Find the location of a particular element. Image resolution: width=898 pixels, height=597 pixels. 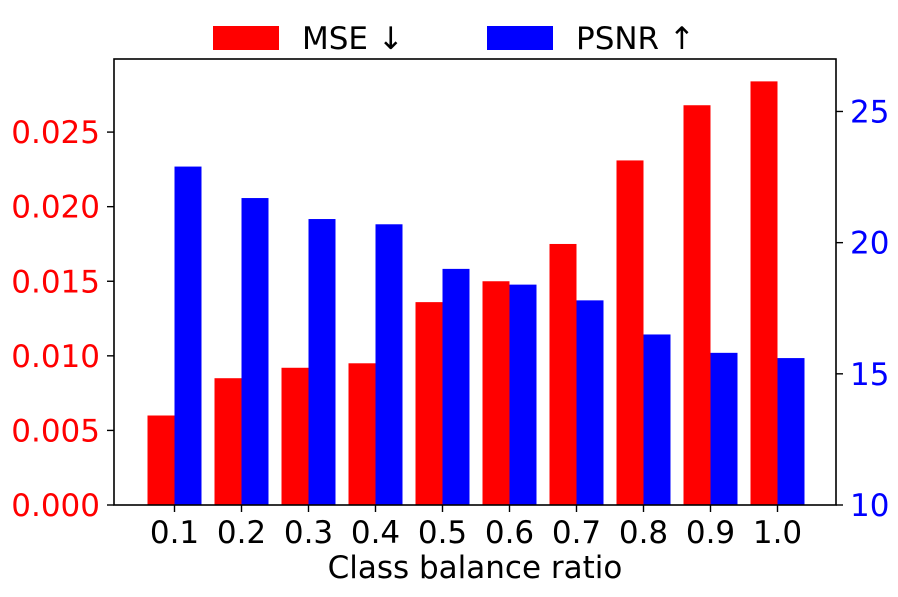

left-tick-label: 0.020 is located at coordinates (55, 208).